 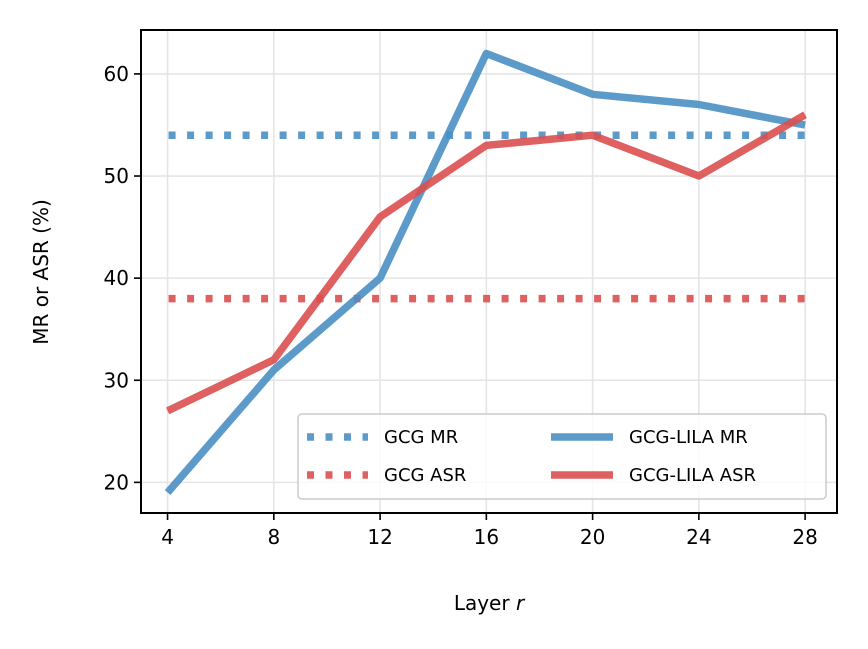 I want to click on y-tick-label: 30, so click(x=116, y=380).